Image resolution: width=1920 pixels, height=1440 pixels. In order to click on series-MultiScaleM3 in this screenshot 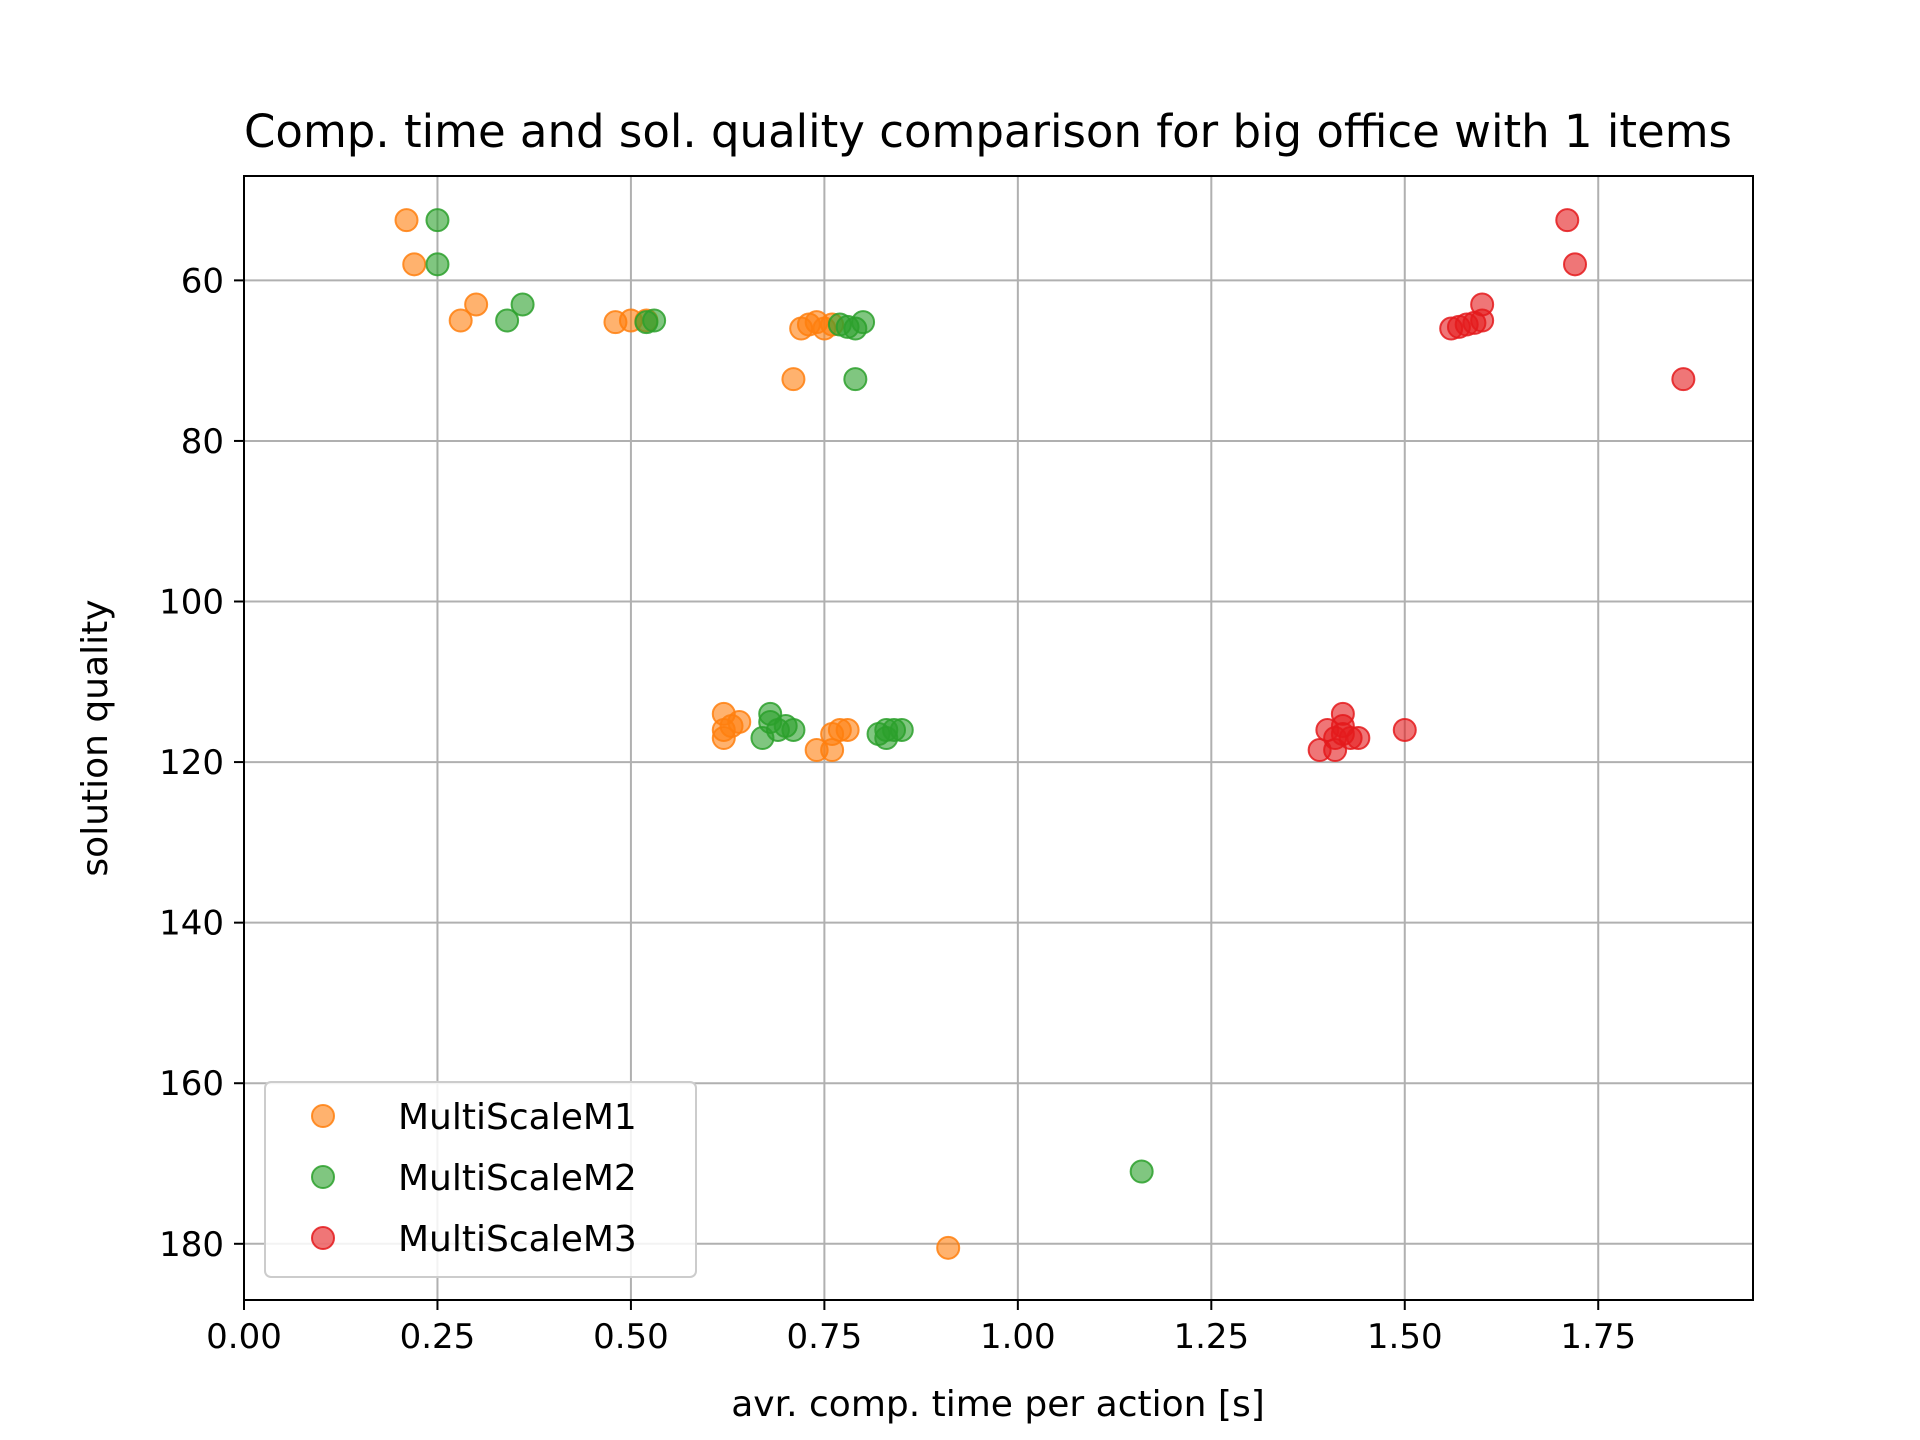, I will do `click(1501, 485)`.